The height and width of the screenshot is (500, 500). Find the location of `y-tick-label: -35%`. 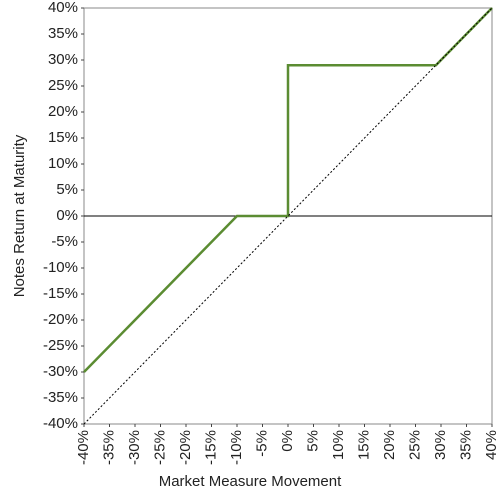

y-tick-label: -35% is located at coordinates (60, 397).